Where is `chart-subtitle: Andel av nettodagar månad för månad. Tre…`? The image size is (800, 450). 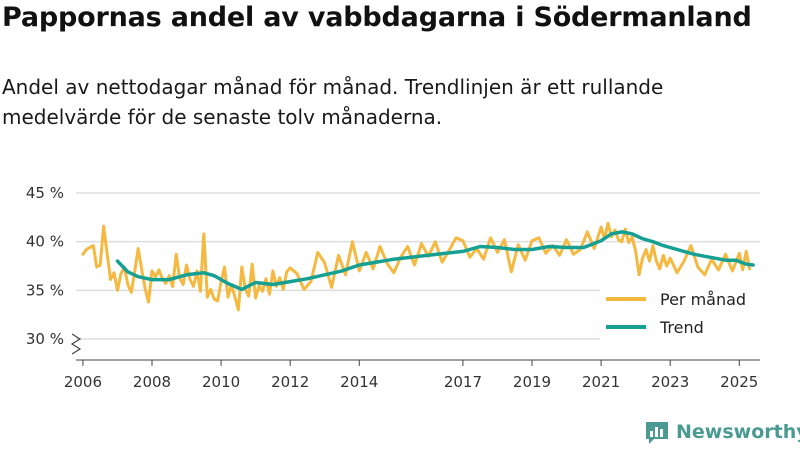 chart-subtitle: Andel av nettodagar månad för månad. Tre… is located at coordinates (333, 102).